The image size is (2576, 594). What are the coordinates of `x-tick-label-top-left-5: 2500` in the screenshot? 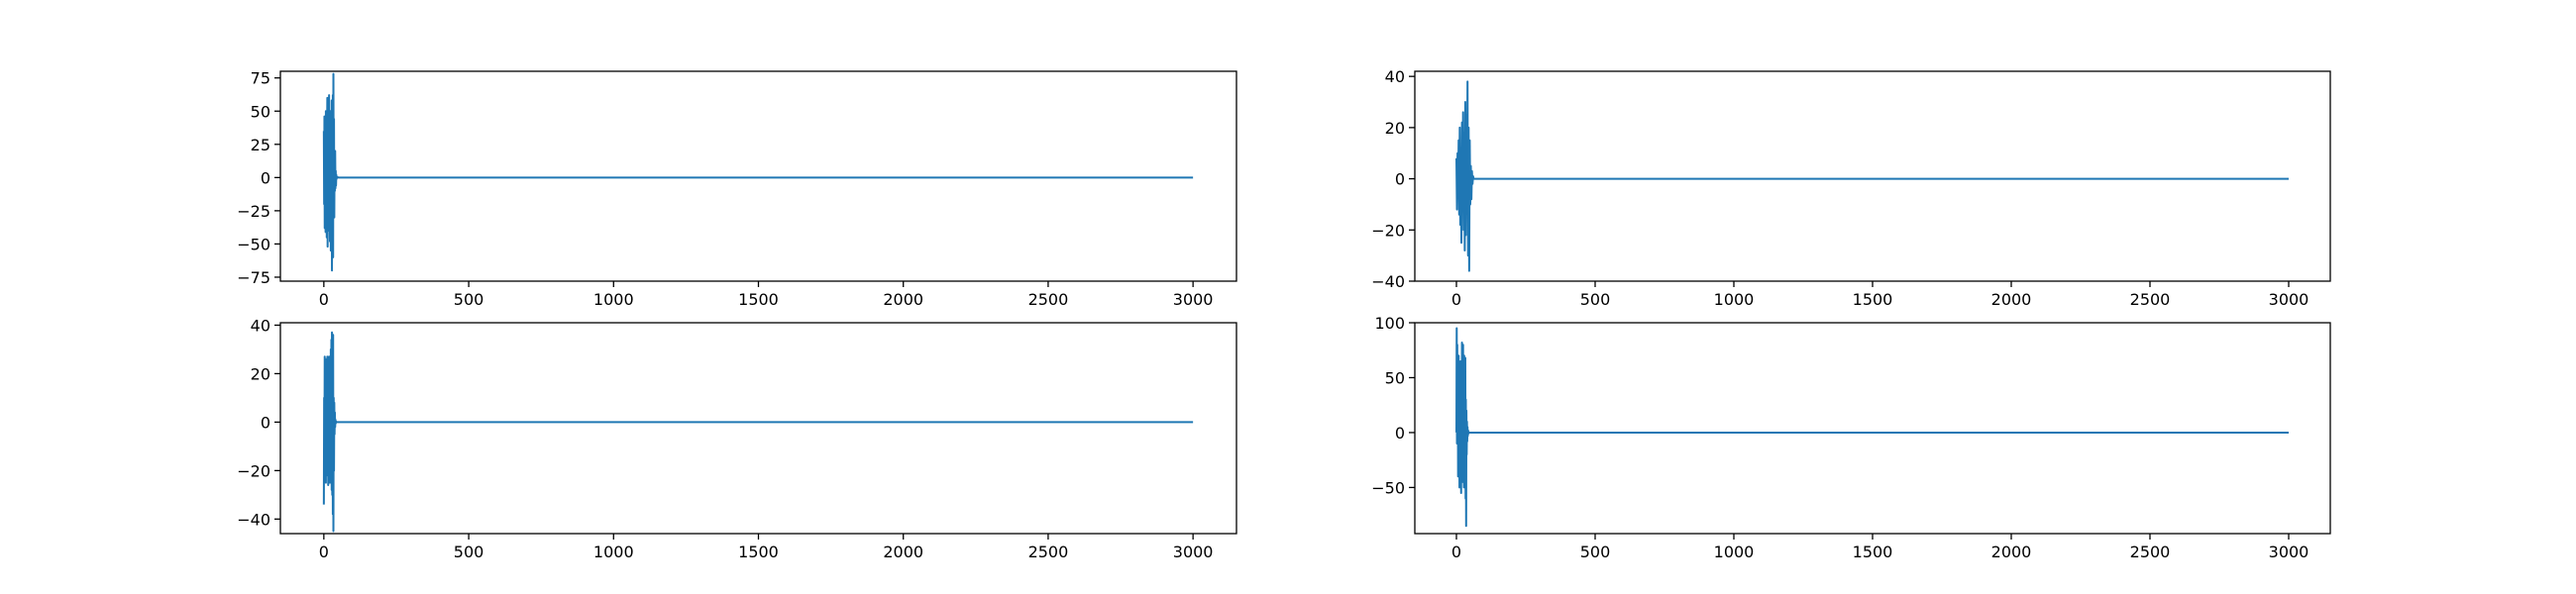 It's located at (1048, 299).